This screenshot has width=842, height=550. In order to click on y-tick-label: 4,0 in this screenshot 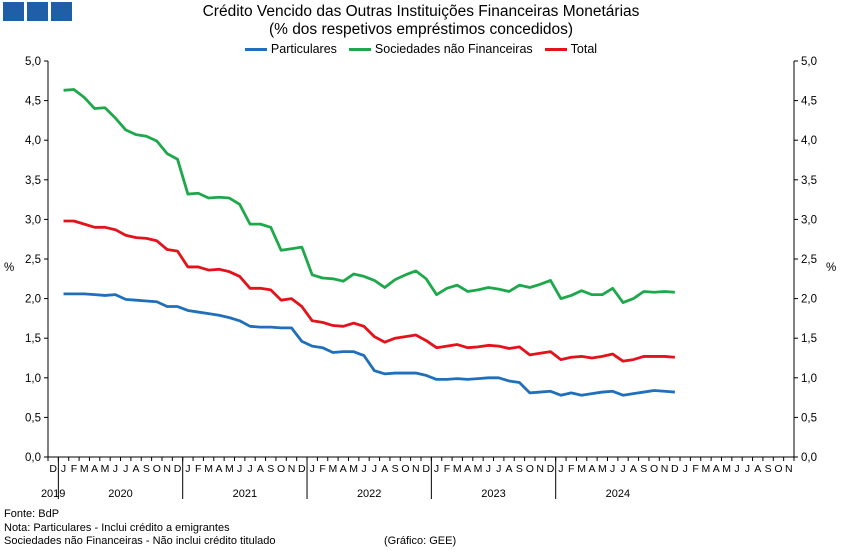, I will do `click(809, 141)`.